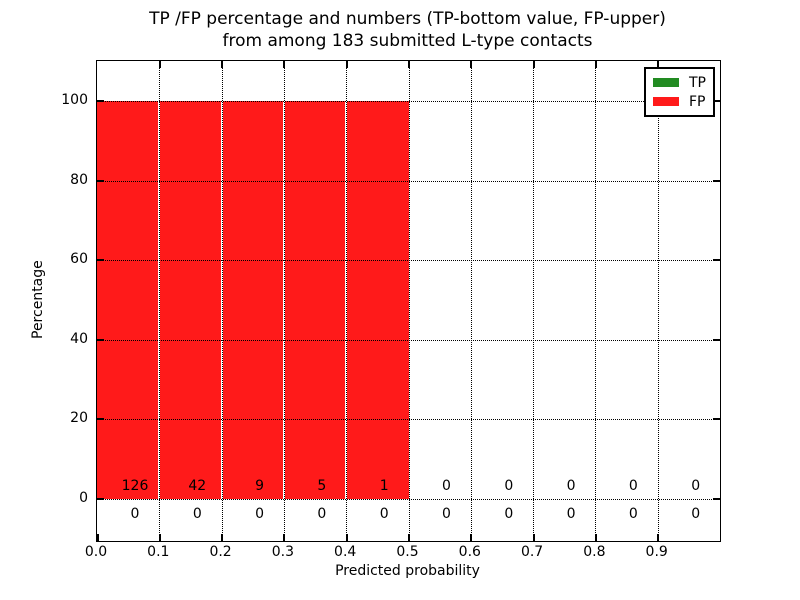  I want to click on legend-item-tp: TP, so click(679, 82).